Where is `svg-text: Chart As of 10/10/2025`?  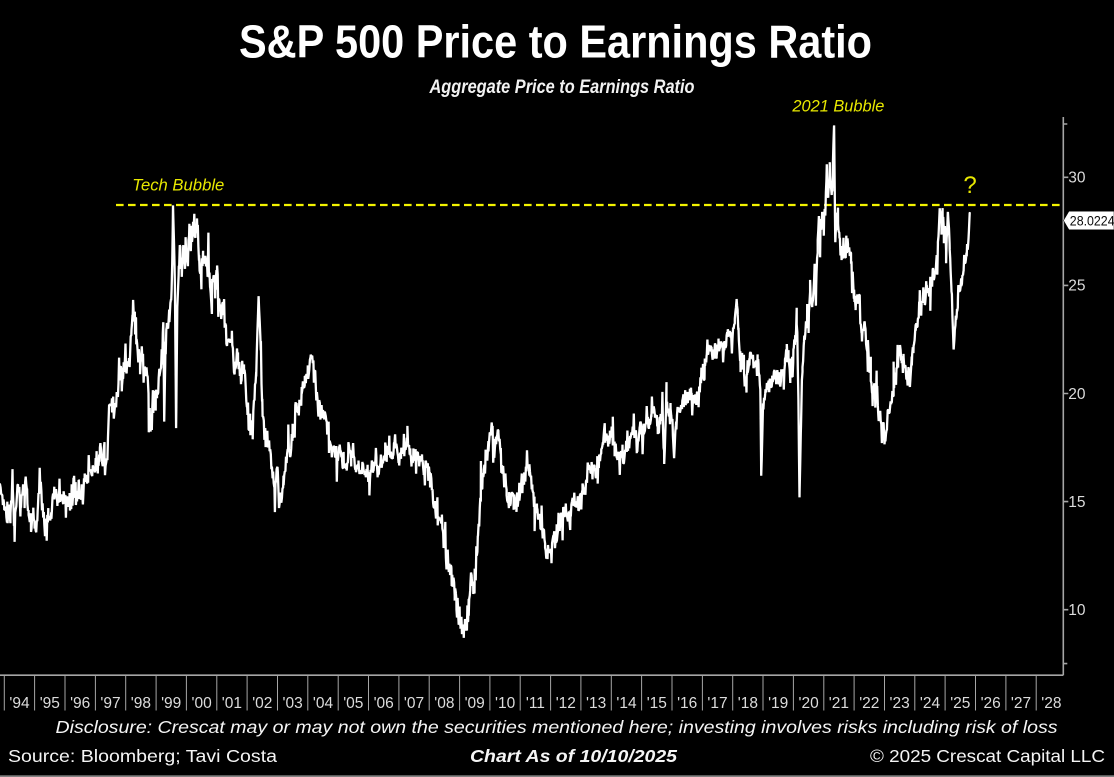 svg-text: Chart As of 10/10/2025 is located at coordinates (573, 756).